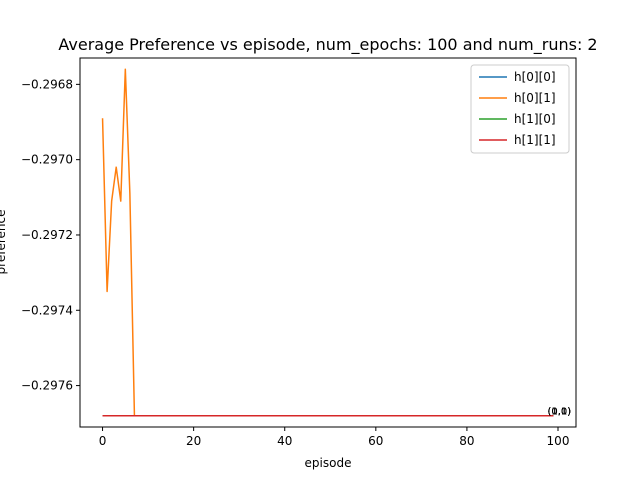 This screenshot has height=480, width=640. Describe the element at coordinates (334, 437) in the screenshot. I see `x-axis: 0 20 40 60 80 100` at that location.